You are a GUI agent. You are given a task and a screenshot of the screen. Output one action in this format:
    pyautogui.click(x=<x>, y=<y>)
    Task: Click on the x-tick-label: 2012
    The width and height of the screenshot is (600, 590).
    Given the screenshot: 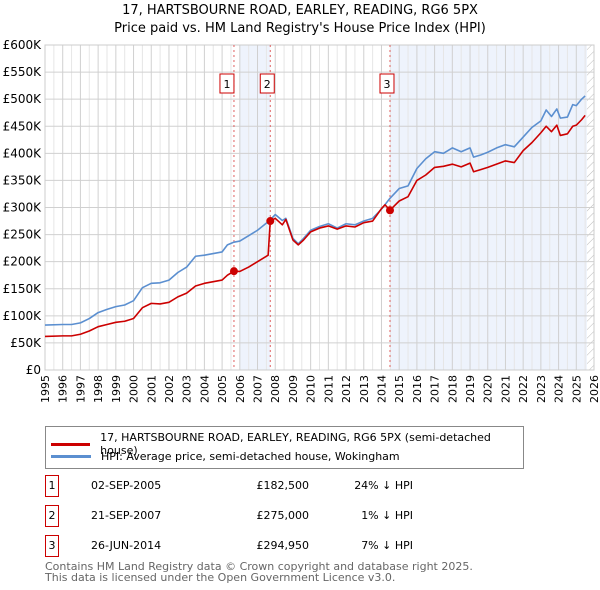 What is the action you would take?
    pyautogui.click(x=346, y=389)
    